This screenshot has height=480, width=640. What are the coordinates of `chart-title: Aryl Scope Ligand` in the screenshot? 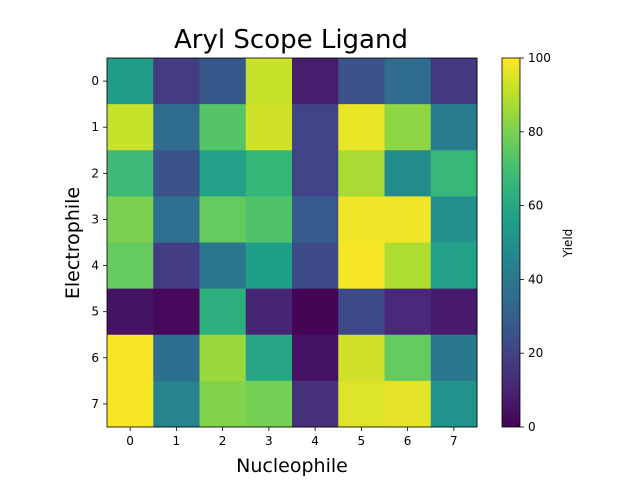 It's located at (291, 40).